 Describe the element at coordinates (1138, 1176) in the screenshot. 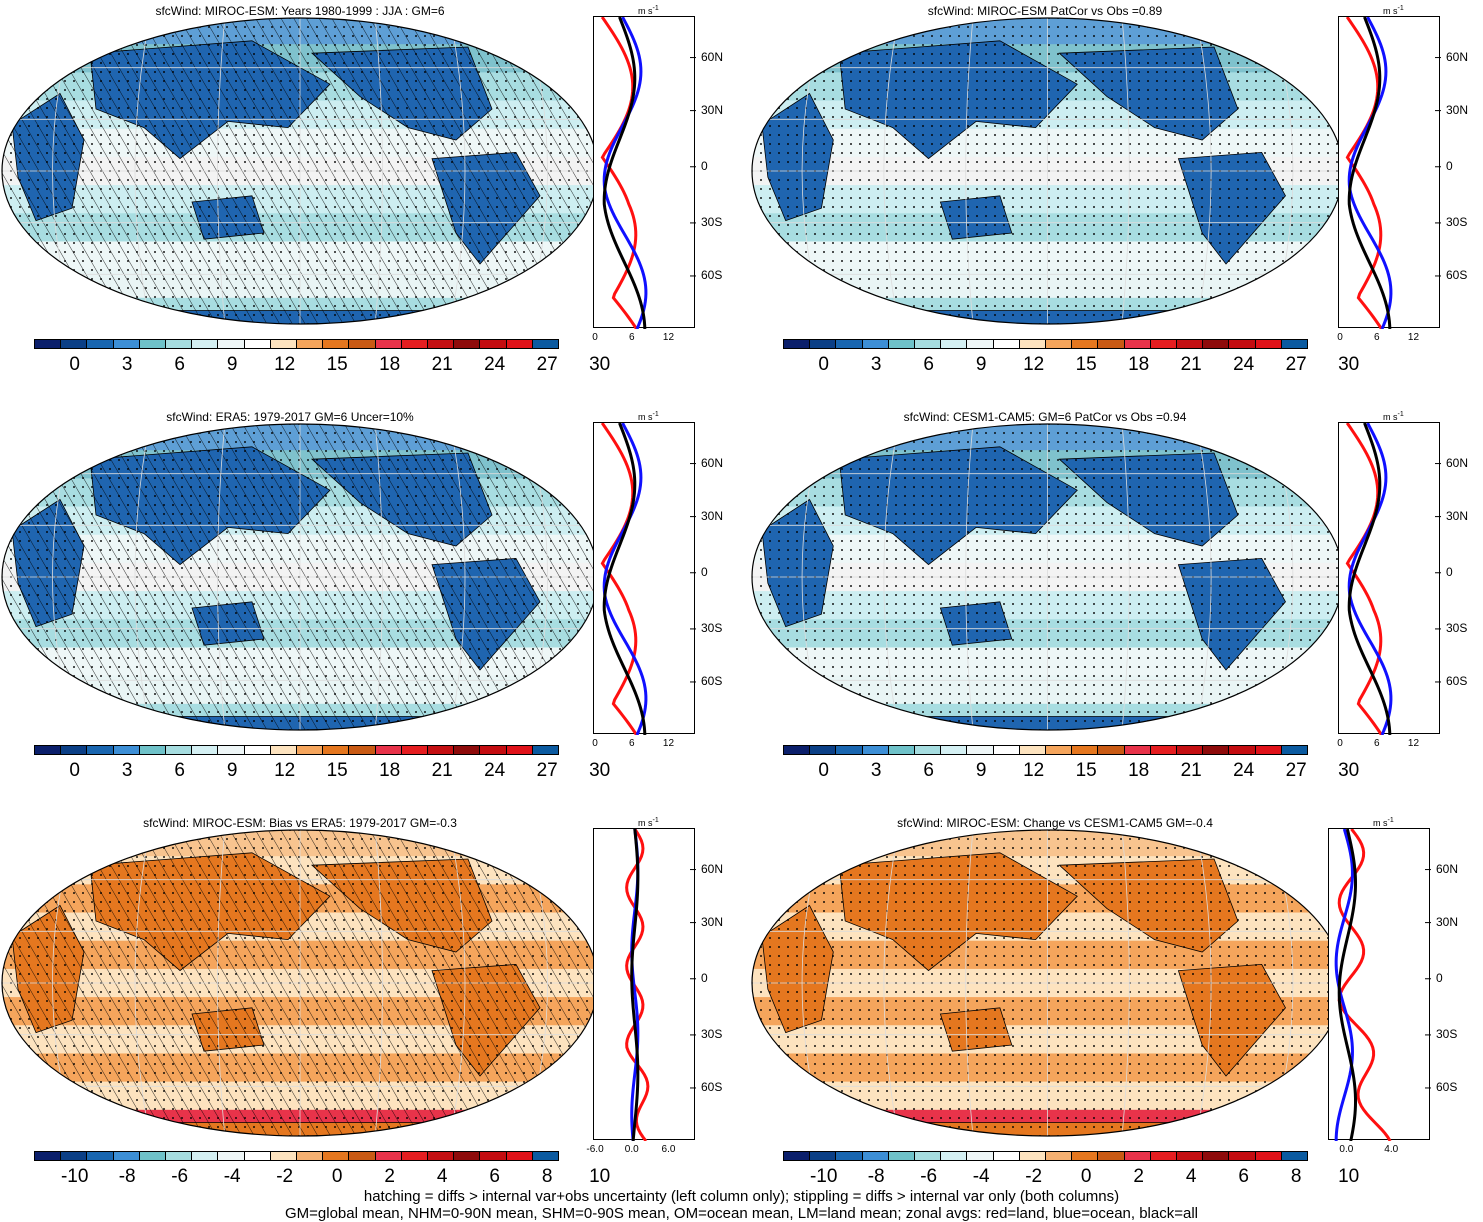

I see `colorbar-tick-label: 2` at that location.